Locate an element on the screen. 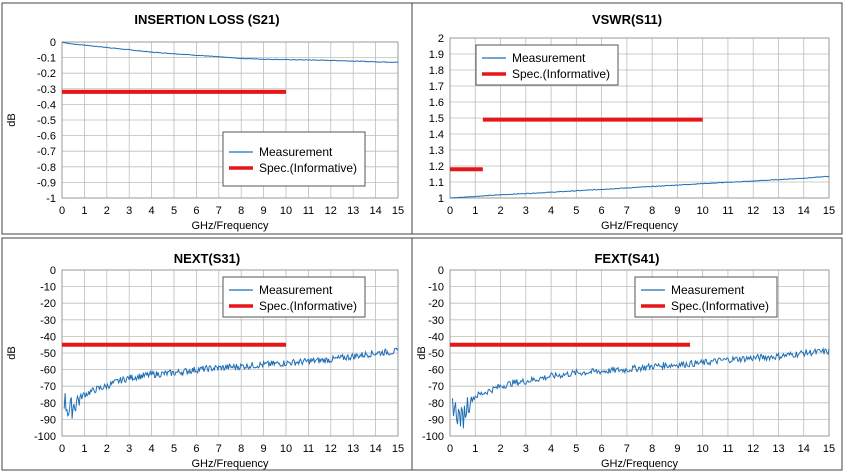  y-tick-label: -0.5 is located at coordinates (46, 121).